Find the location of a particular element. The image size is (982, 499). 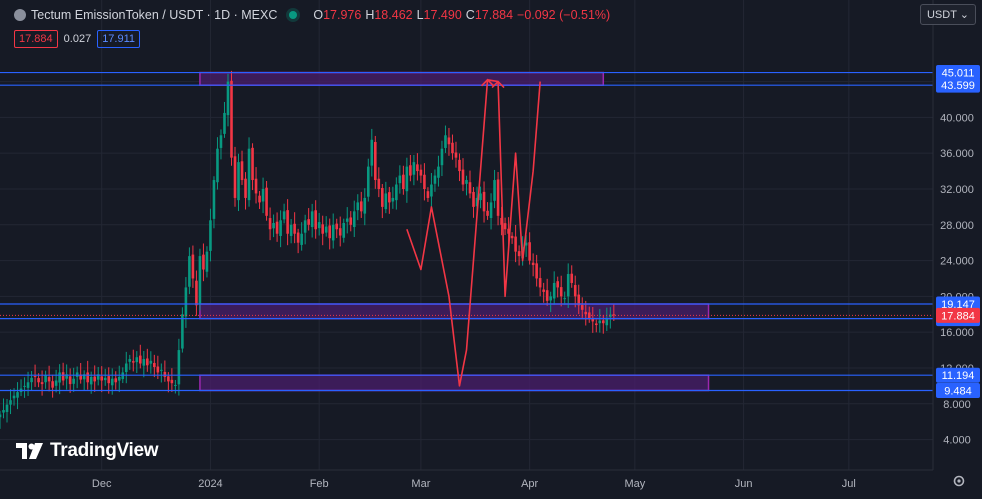

settings-gear-icon is located at coordinates (959, 481).